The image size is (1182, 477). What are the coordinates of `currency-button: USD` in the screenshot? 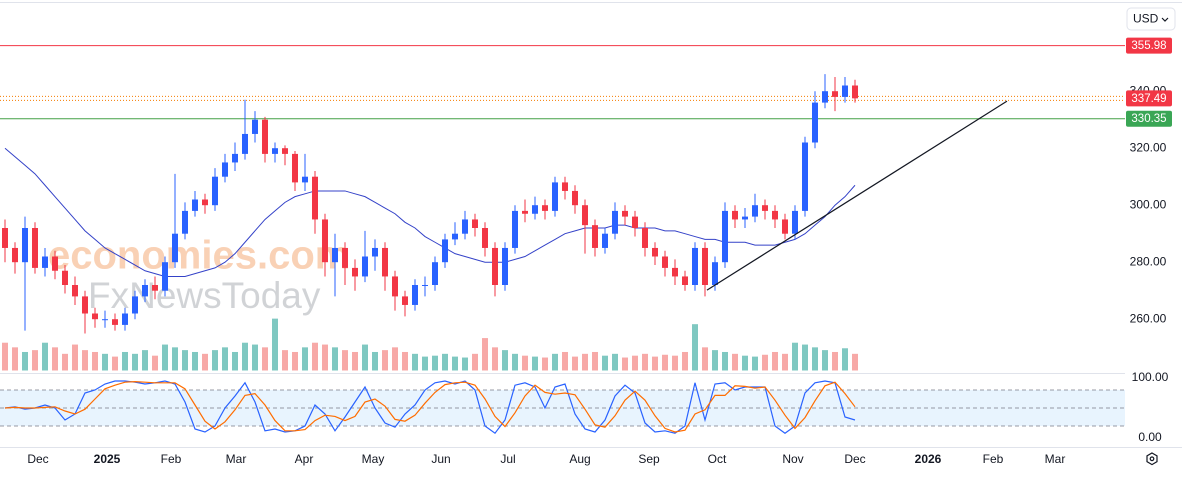 It's located at (1151, 19).